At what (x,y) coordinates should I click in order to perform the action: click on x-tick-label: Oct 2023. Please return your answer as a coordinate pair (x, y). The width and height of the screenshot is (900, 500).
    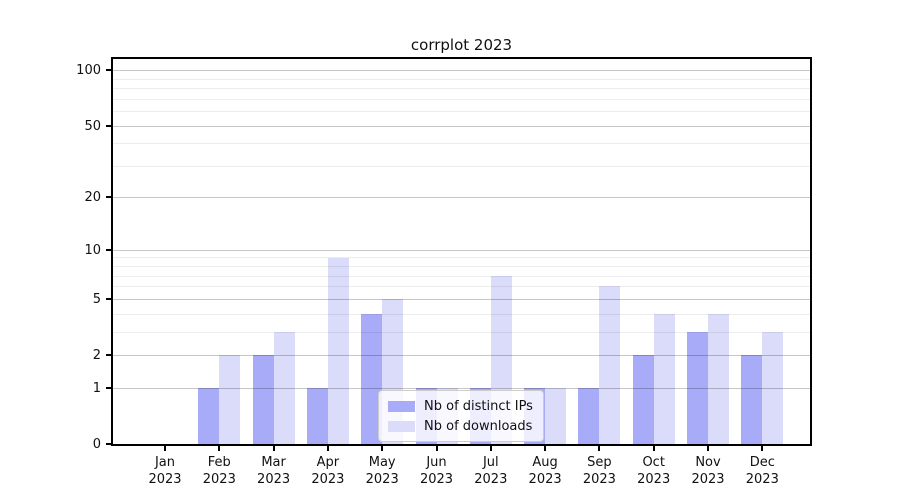
    Looking at the image, I should click on (654, 471).